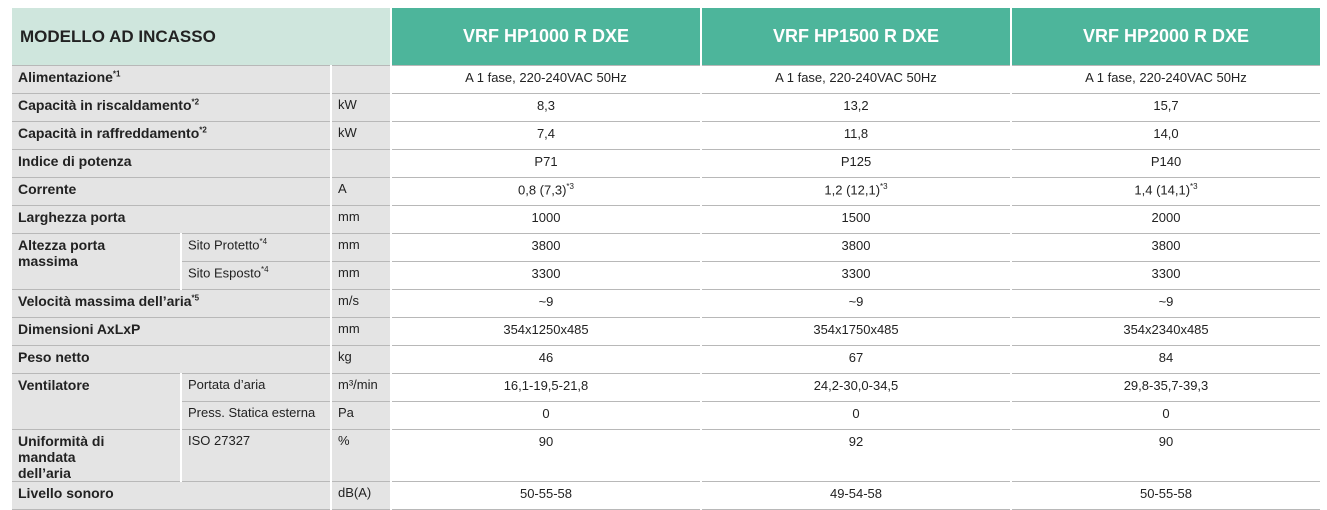 The image size is (1327, 510). What do you see at coordinates (355, 492) in the screenshot?
I see `unit-text: dB(A)` at bounding box center [355, 492].